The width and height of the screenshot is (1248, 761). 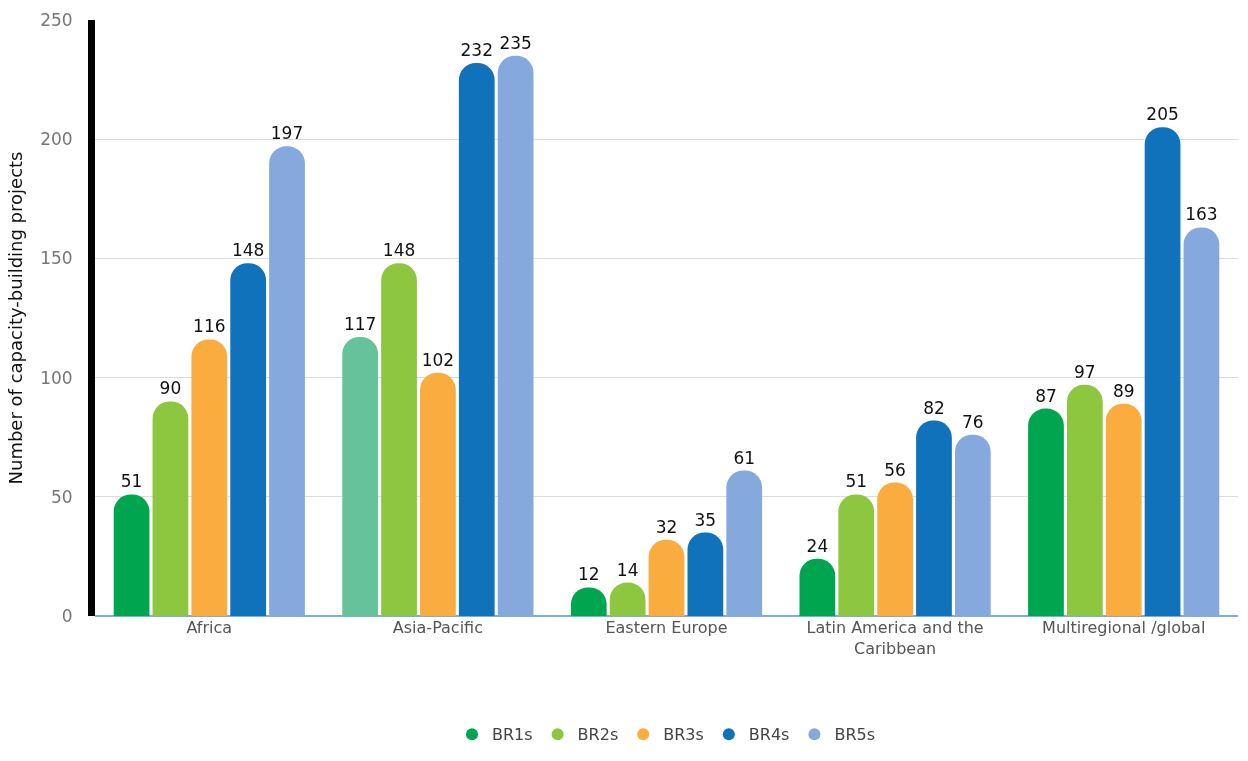 What do you see at coordinates (170, 388) in the screenshot?
I see `data-label: 90` at bounding box center [170, 388].